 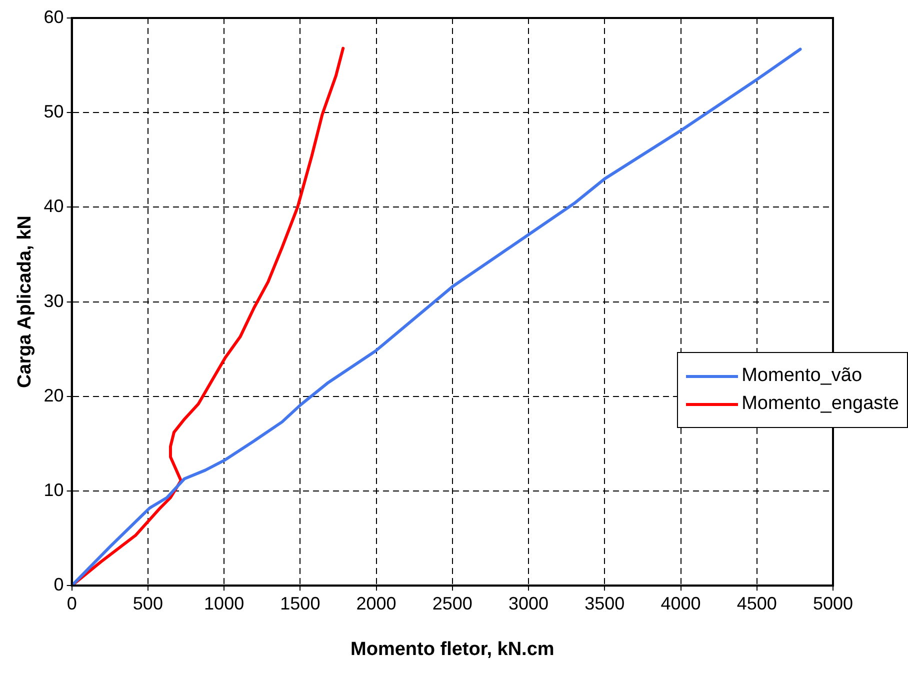 I want to click on y-tick-label: 50, so click(x=54, y=112).